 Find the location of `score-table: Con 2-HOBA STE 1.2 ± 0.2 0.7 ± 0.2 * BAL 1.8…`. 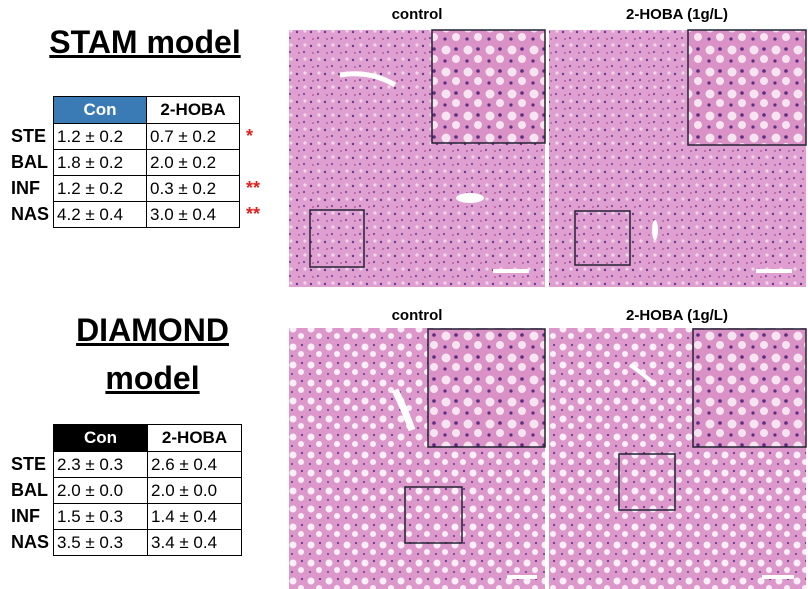

score-table: Con 2-HOBA STE 1.2 ± 0.2 0.7 ± 0.2 * BAL 1.8… is located at coordinates (135, 162).